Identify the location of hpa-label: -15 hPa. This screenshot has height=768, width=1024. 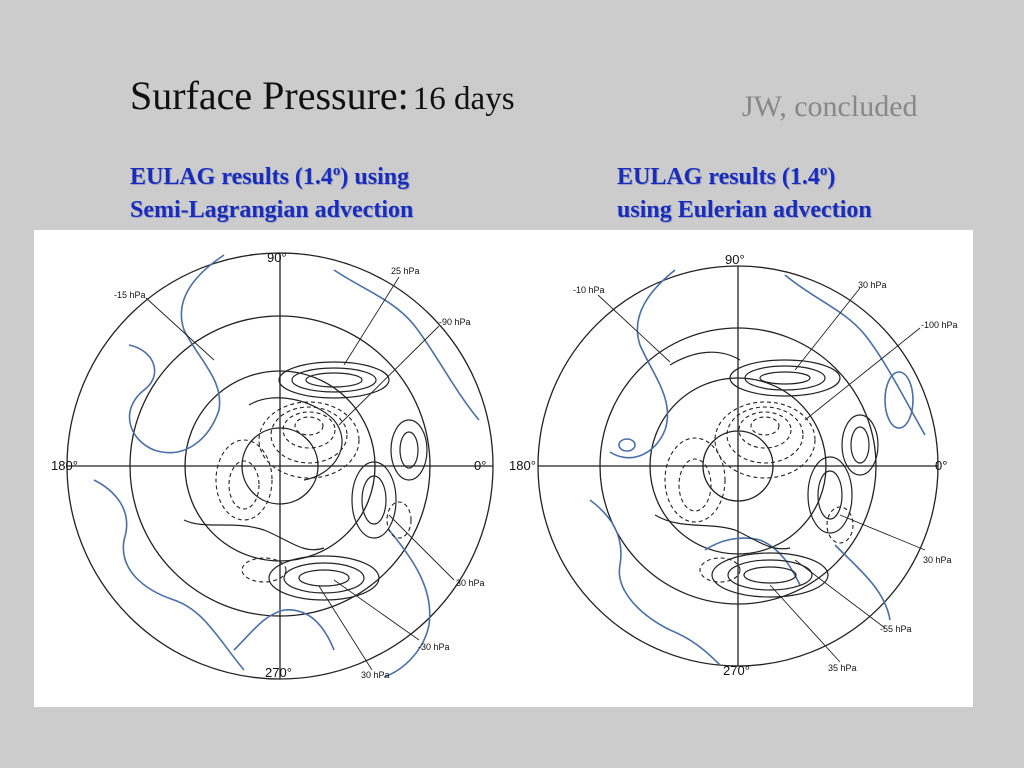
(130, 295).